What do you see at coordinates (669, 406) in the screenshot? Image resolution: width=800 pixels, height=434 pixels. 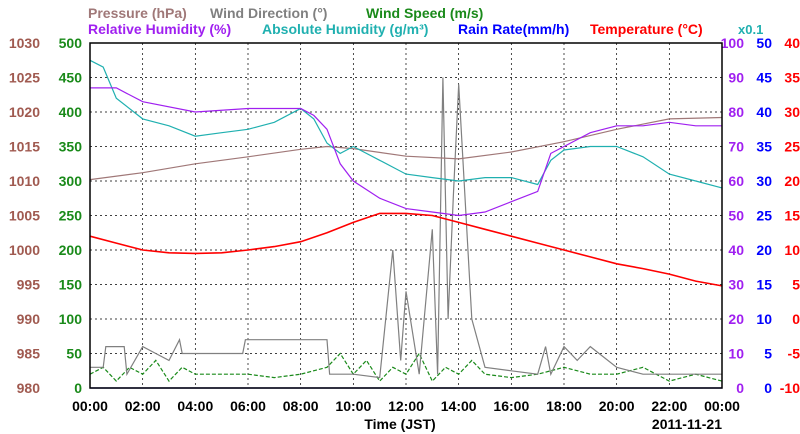 I see `x-tick-label: 22:00` at bounding box center [669, 406].